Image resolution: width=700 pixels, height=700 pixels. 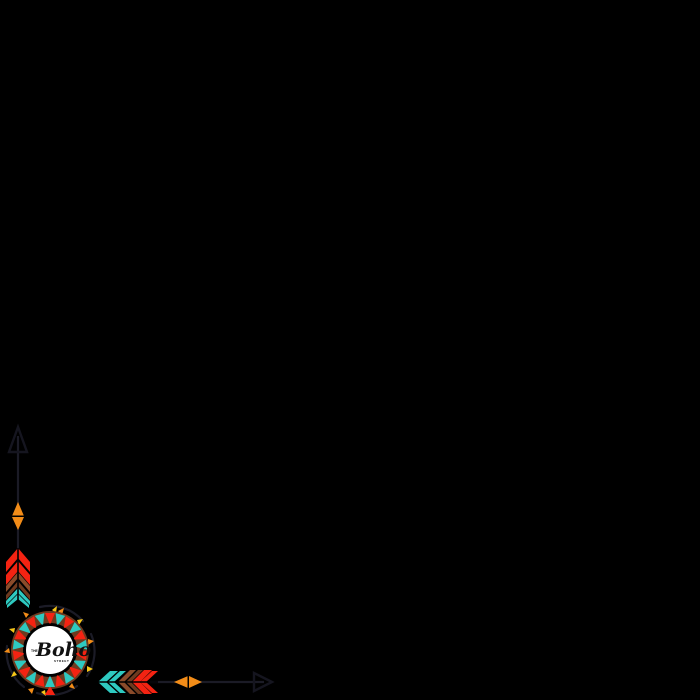 What do you see at coordinates (35, 651) in the screenshot?
I see `badge-prefix-text: THE` at bounding box center [35, 651].